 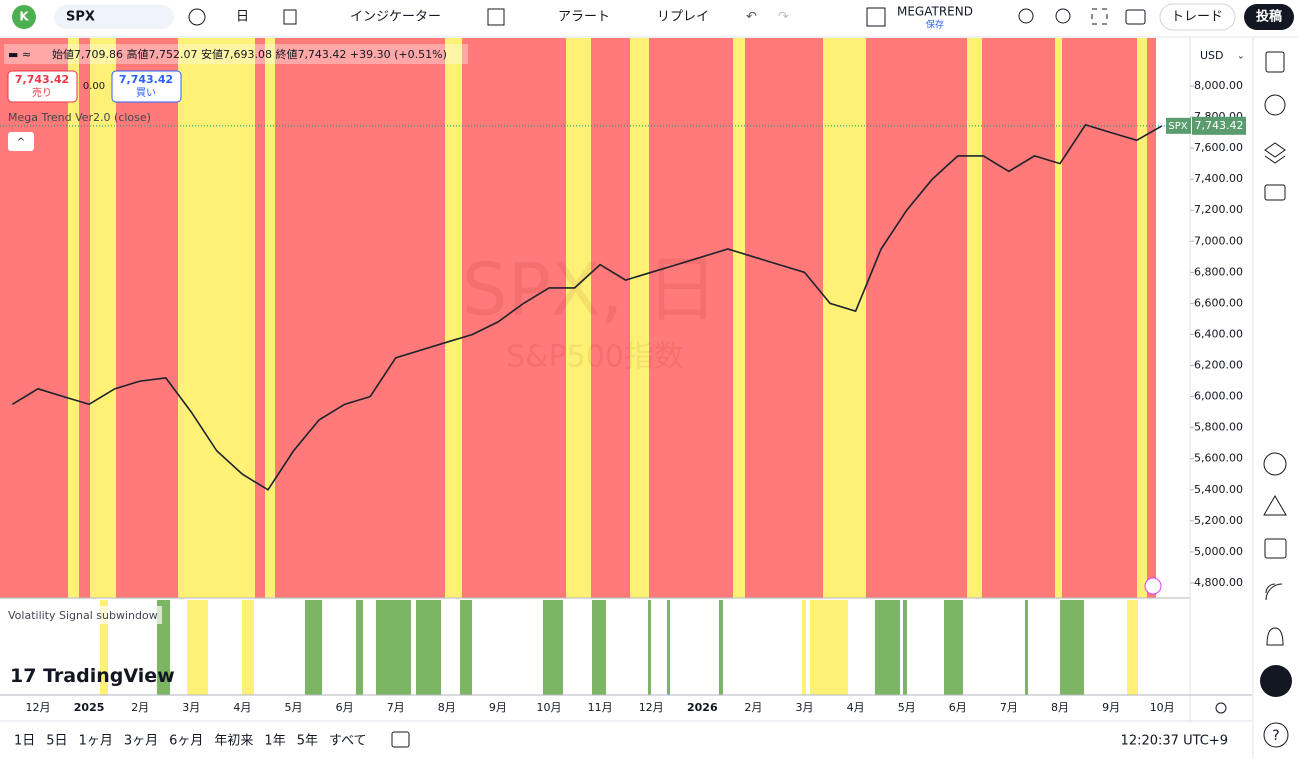 What do you see at coordinates (1135, 17) in the screenshot?
I see `snapshot-icon` at bounding box center [1135, 17].